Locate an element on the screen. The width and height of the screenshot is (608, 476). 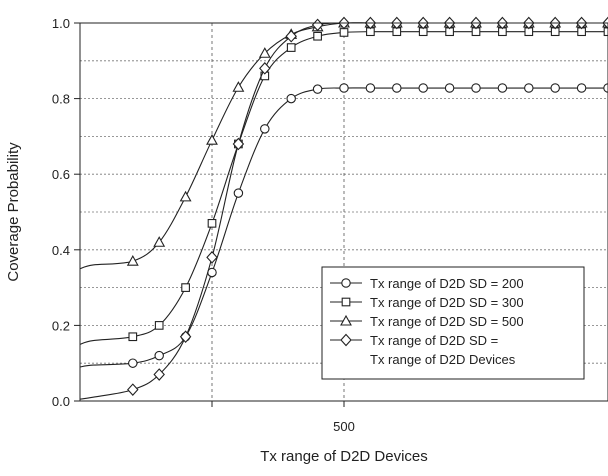
x-tick-label: 500 is located at coordinates (344, 426).